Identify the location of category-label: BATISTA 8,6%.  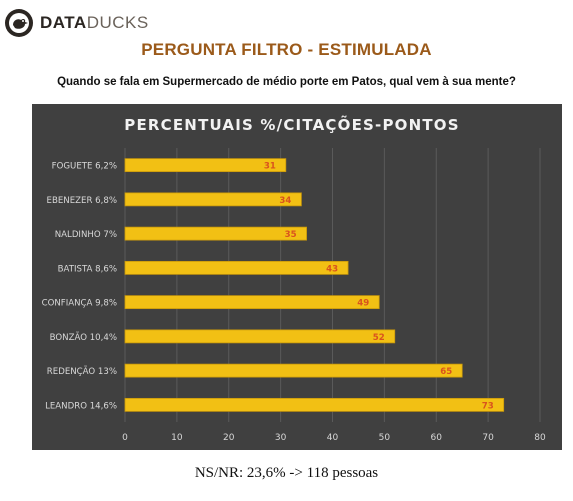
(87, 269).